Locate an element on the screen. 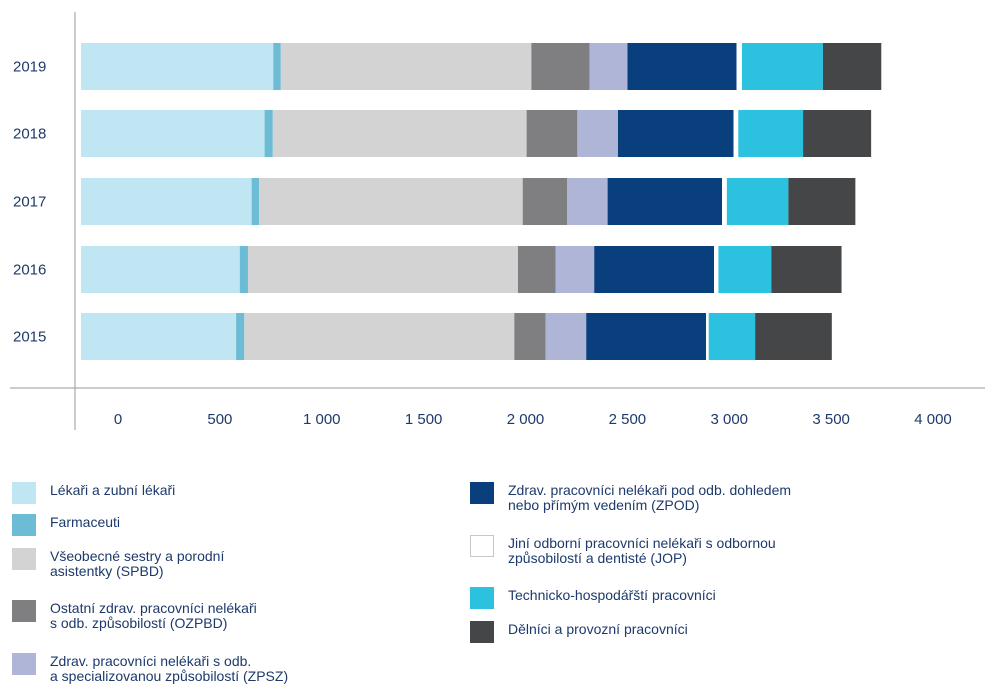 This screenshot has height=690, width=985. y-tick-label-2015: 2015 is located at coordinates (29, 337).